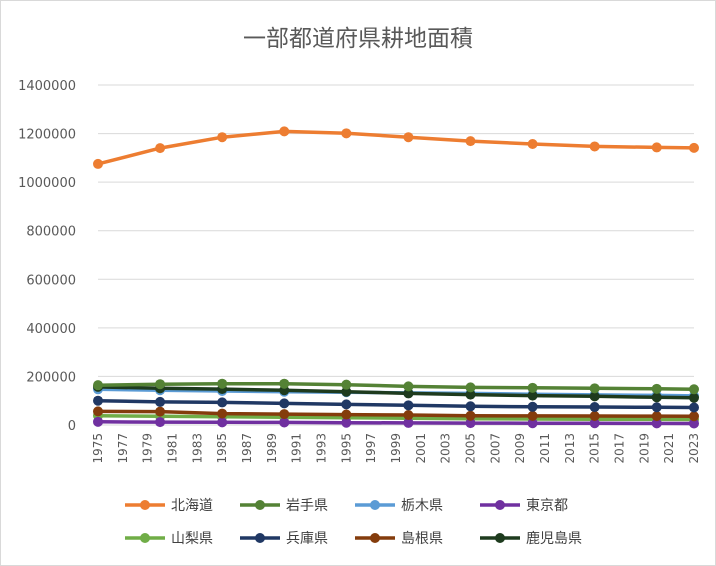  I want to click on x-tick-label: 2017, so click(620, 448).